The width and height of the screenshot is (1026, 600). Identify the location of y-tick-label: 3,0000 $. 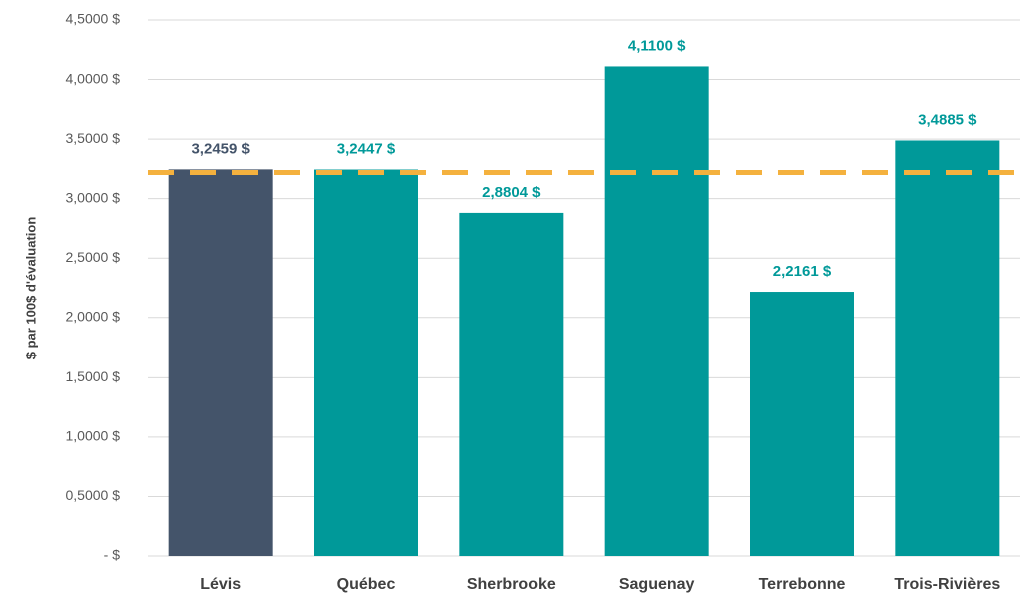
(93, 197).